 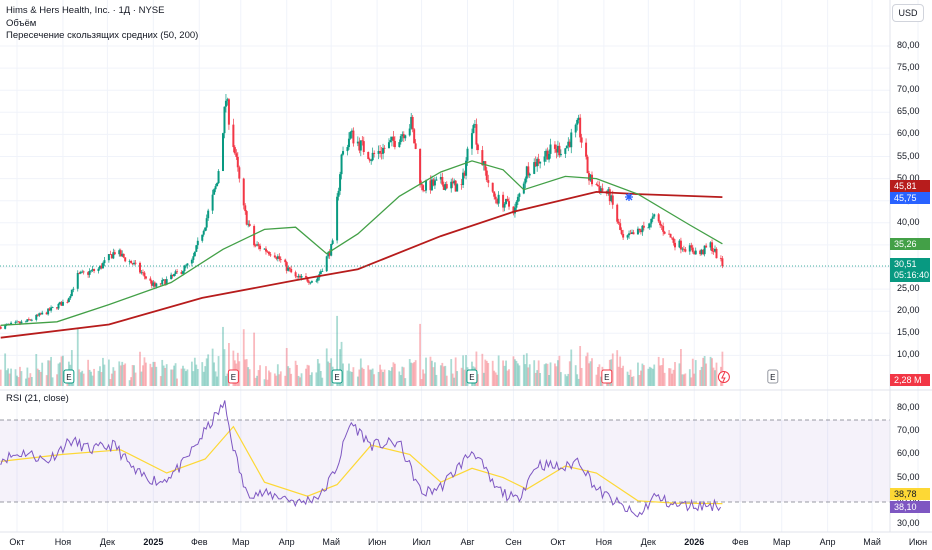 I want to click on ma-legend: Пересечение скользящих средних (50, 200), so click(x=102, y=35).